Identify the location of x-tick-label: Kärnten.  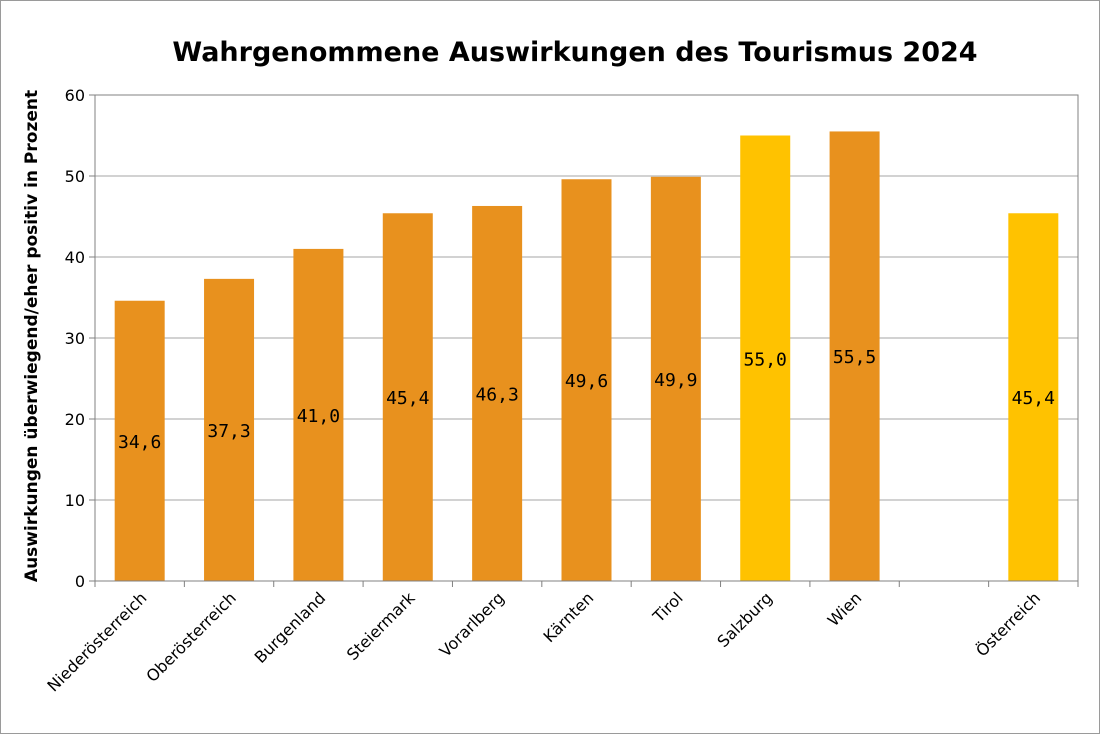
(569, 617).